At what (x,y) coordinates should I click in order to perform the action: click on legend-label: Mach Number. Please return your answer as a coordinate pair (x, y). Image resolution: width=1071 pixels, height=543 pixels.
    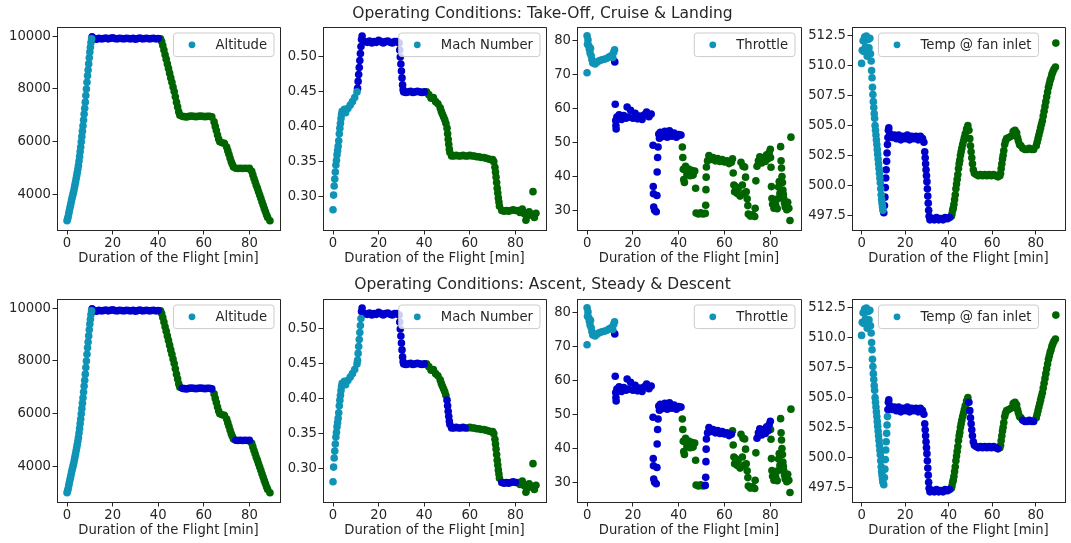
    Looking at the image, I should click on (487, 44).